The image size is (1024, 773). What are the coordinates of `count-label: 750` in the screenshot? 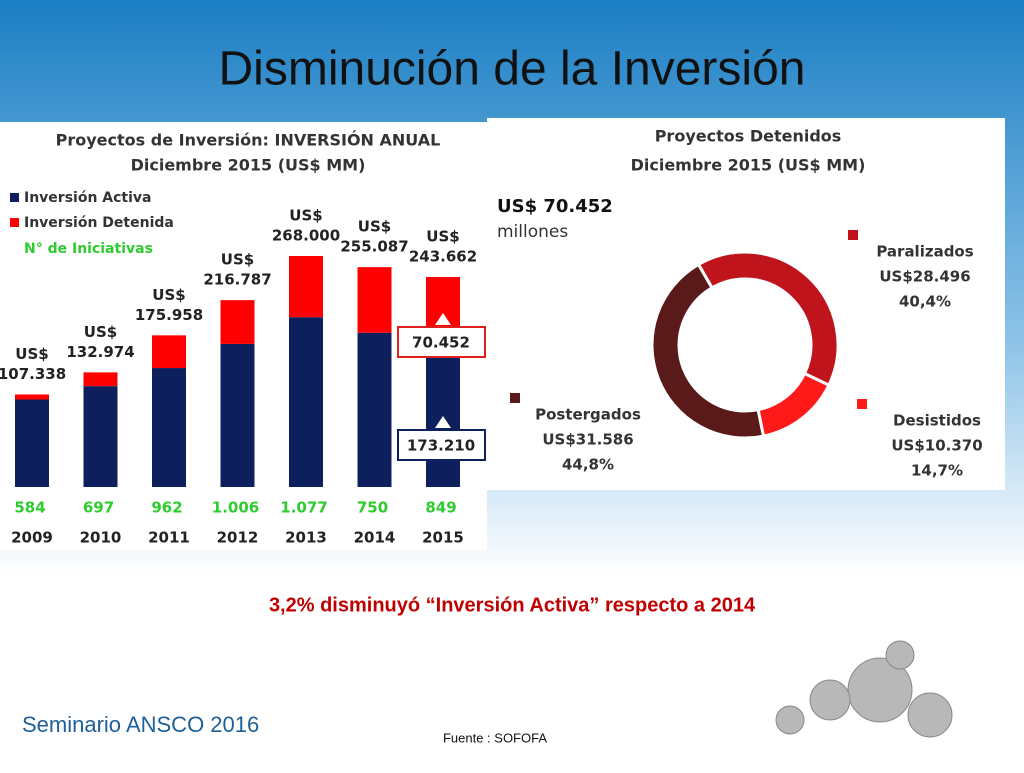 It's located at (372, 508).